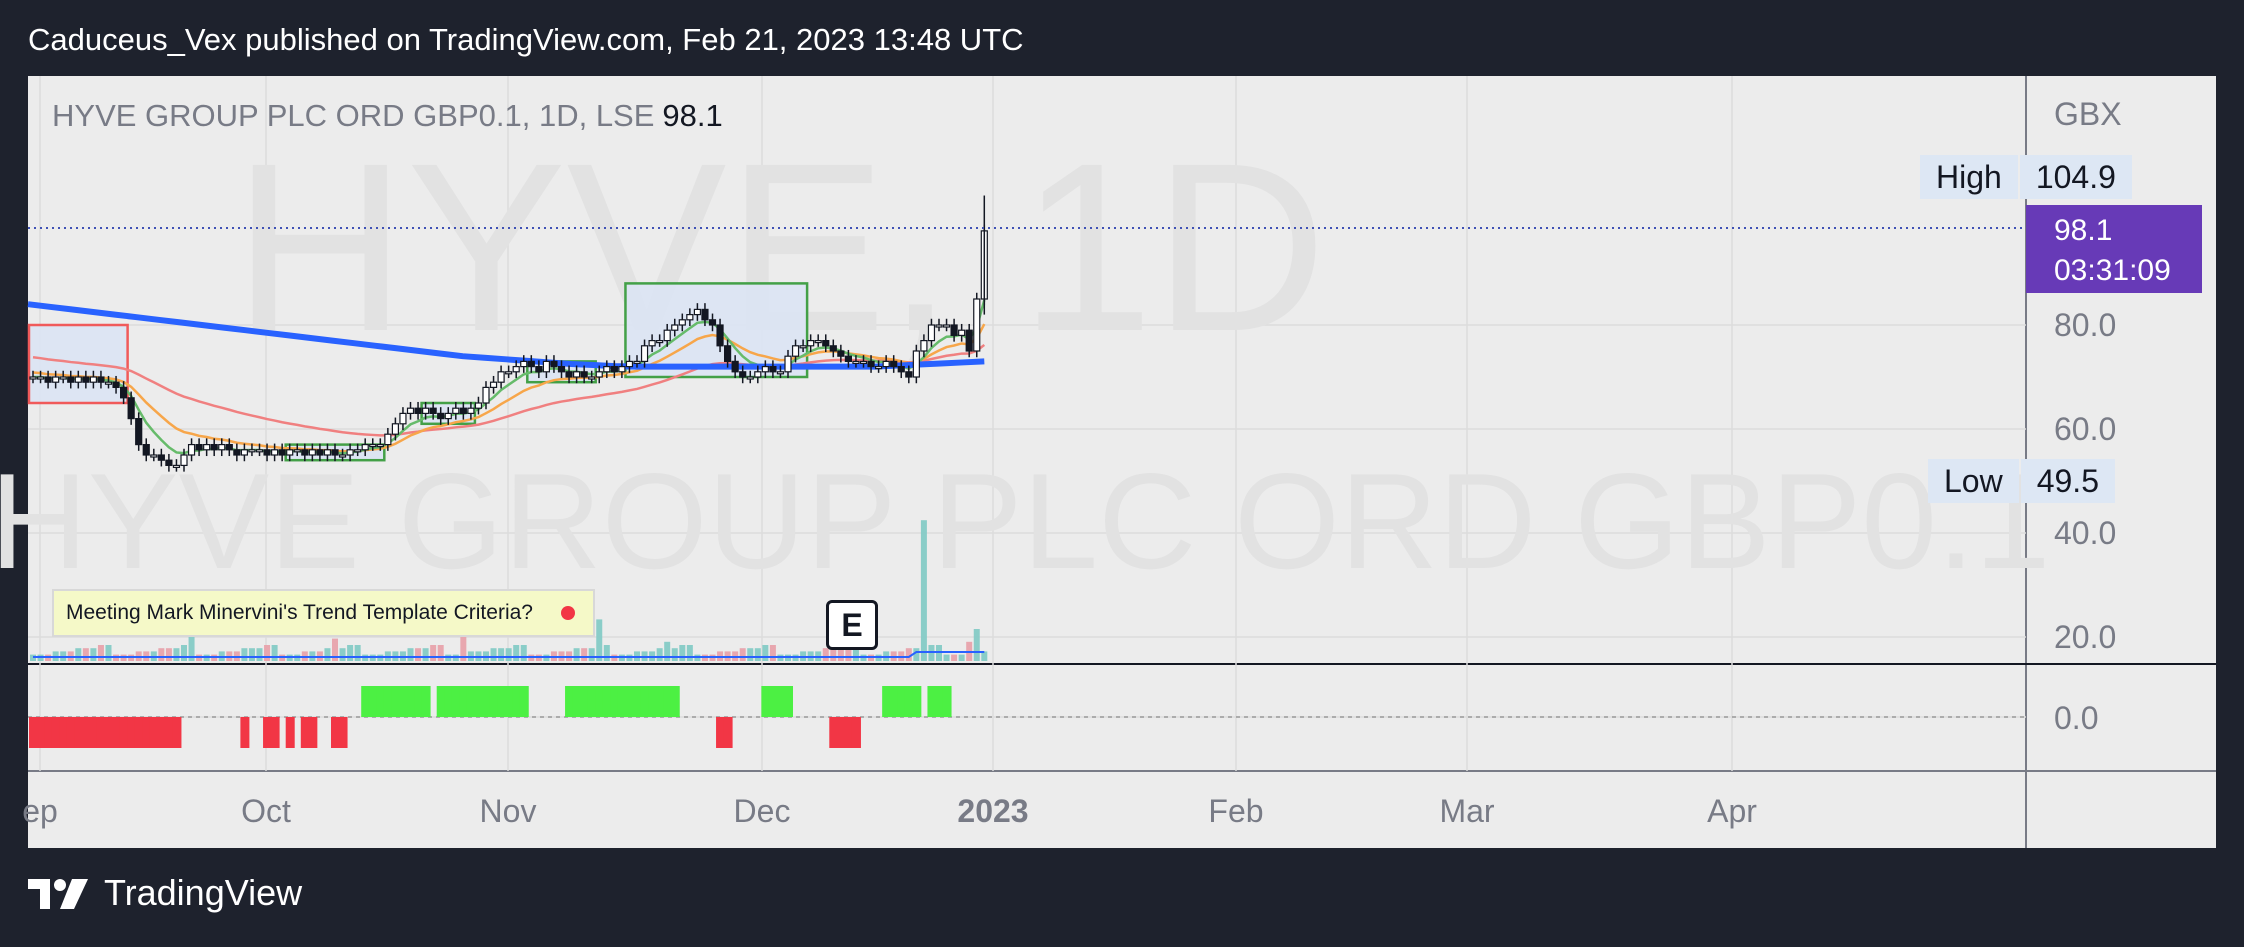  I want to click on time-tick: ep, so click(40, 811).